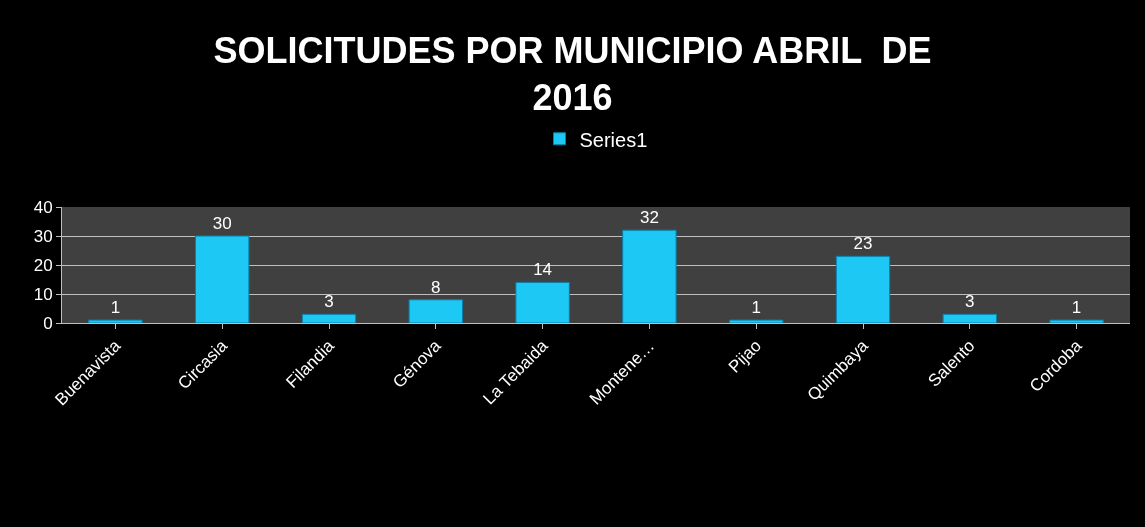 The width and height of the screenshot is (1145, 527). Describe the element at coordinates (222, 223) in the screenshot. I see `data-label: 30` at that location.